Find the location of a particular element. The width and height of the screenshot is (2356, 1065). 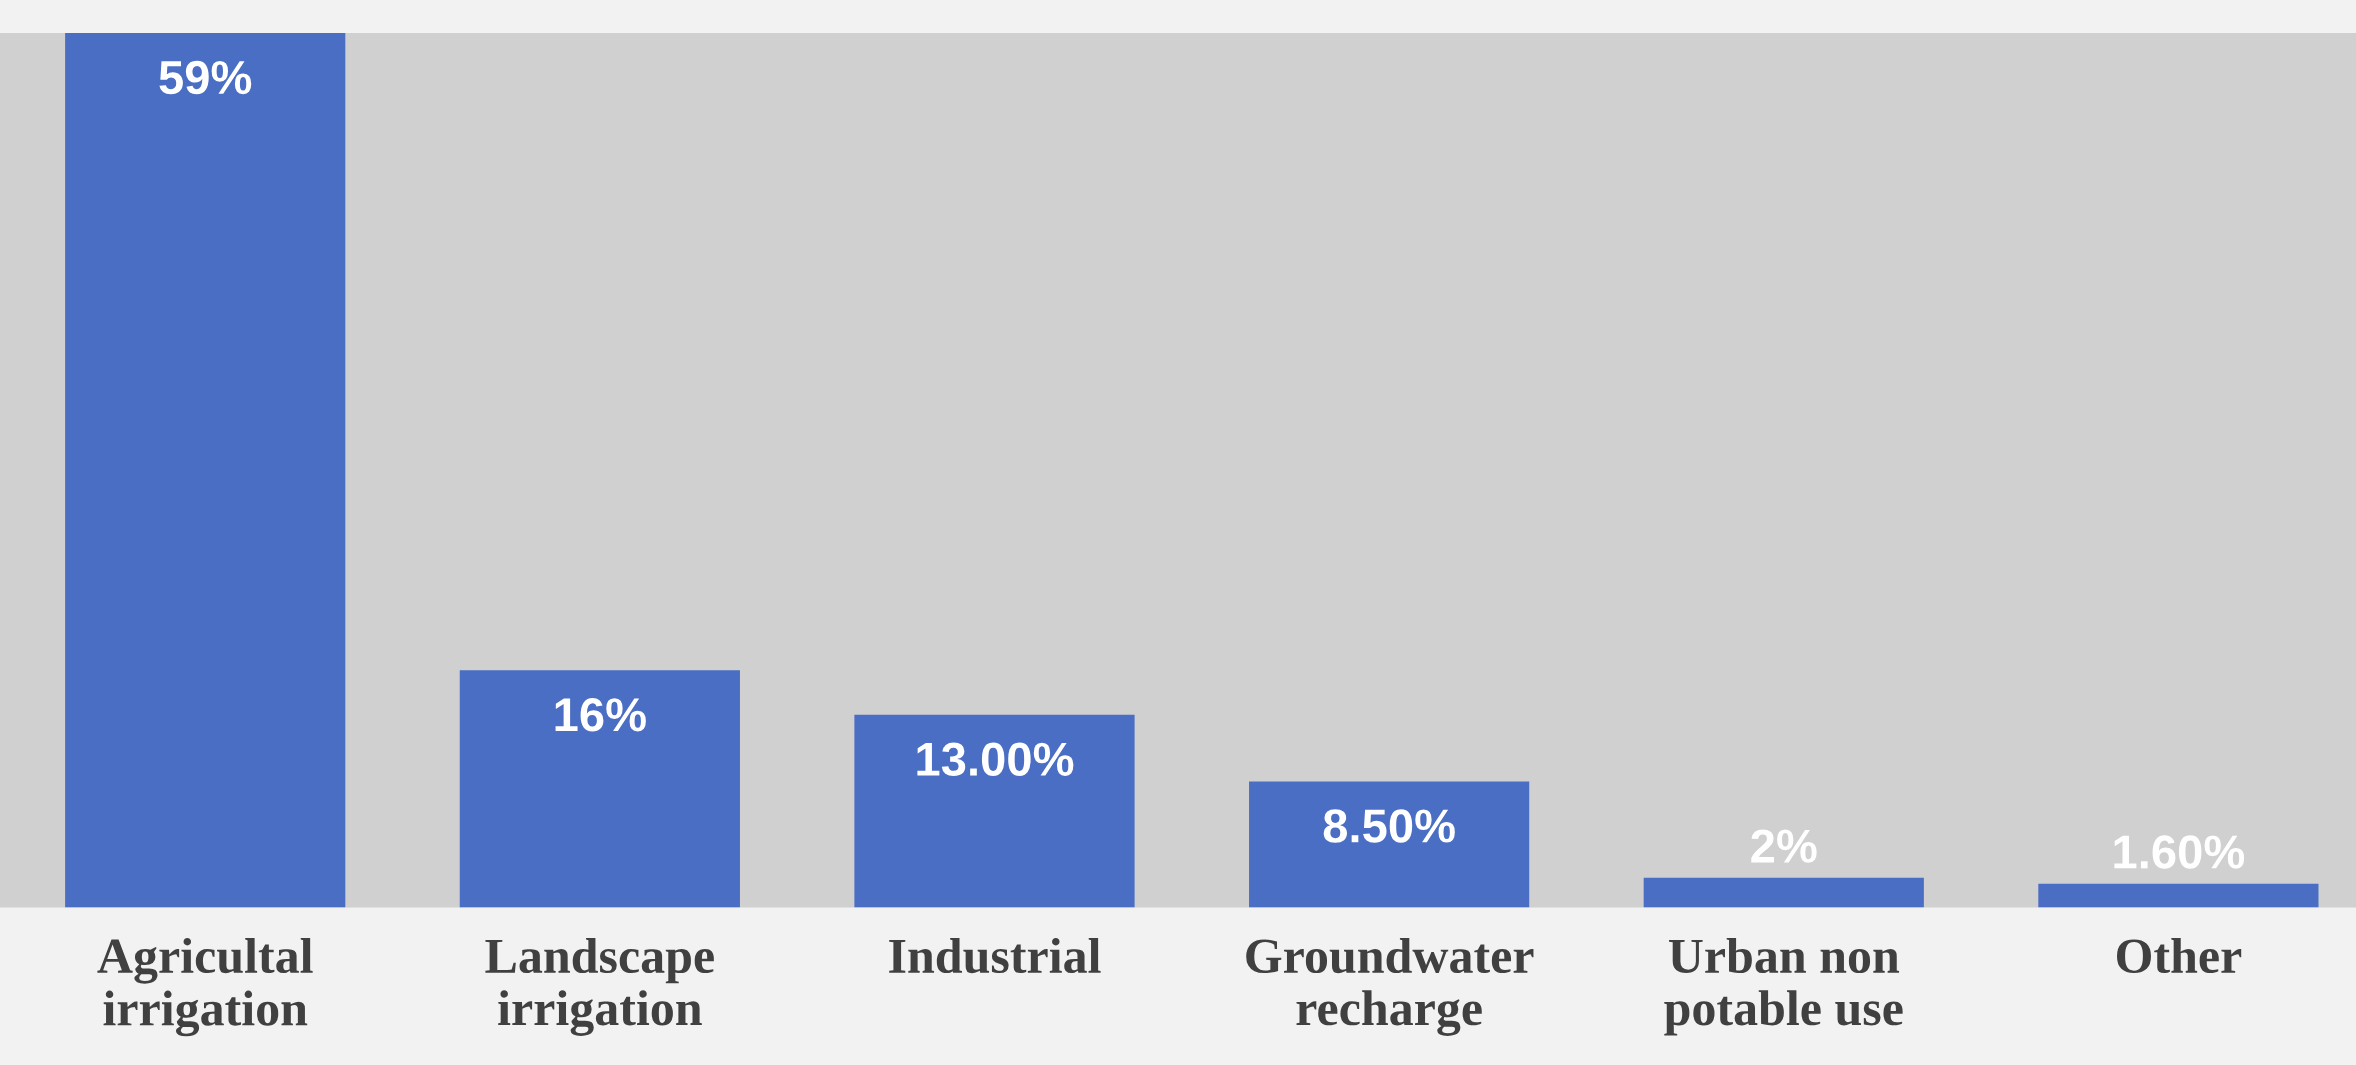

data-label: 8.50% is located at coordinates (1389, 826).